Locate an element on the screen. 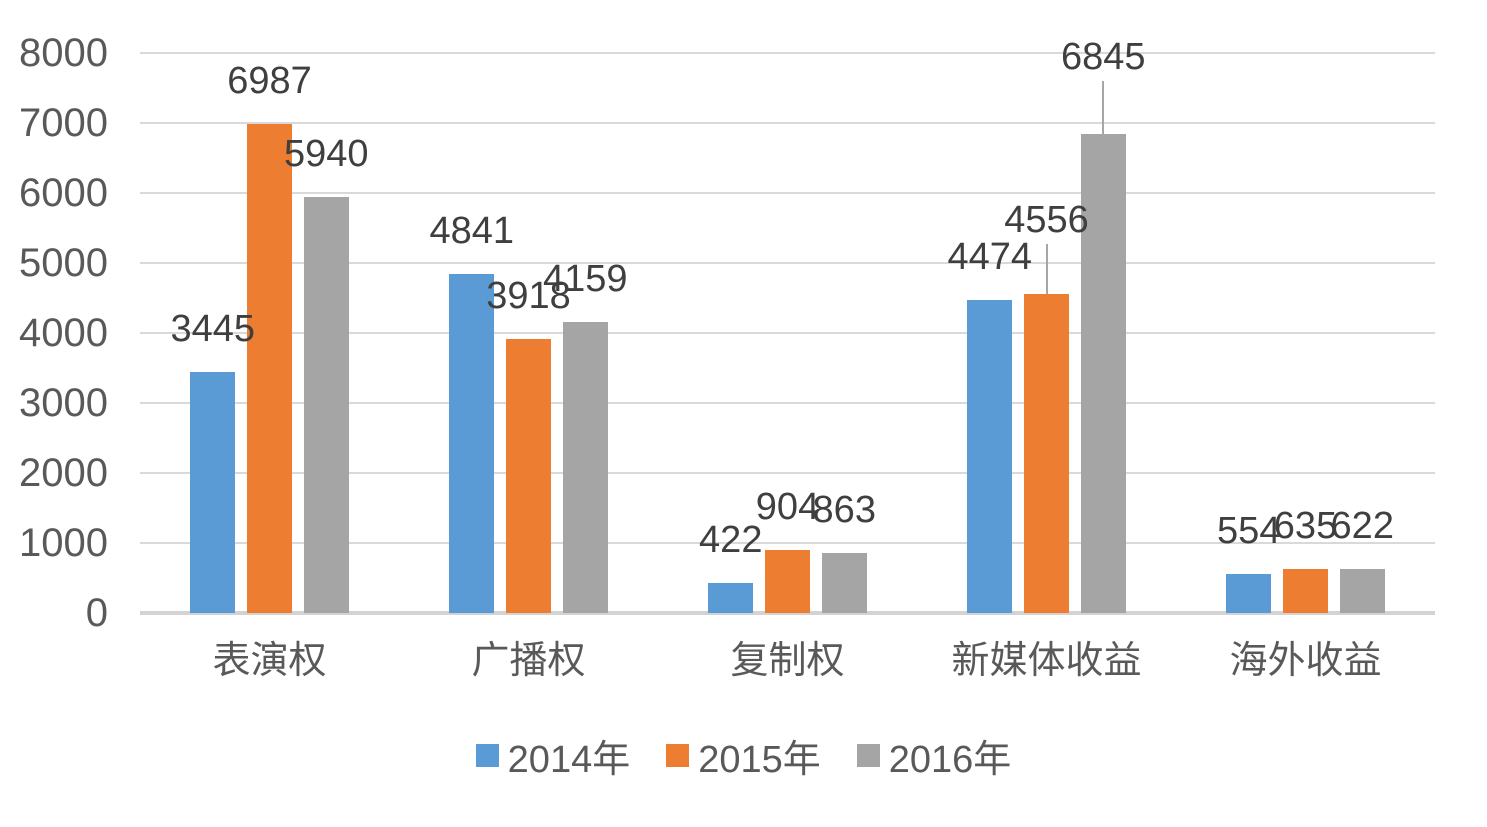 Image resolution: width=1487 pixels, height=827 pixels. y-axis-tick-label: 5000 is located at coordinates (63, 263).